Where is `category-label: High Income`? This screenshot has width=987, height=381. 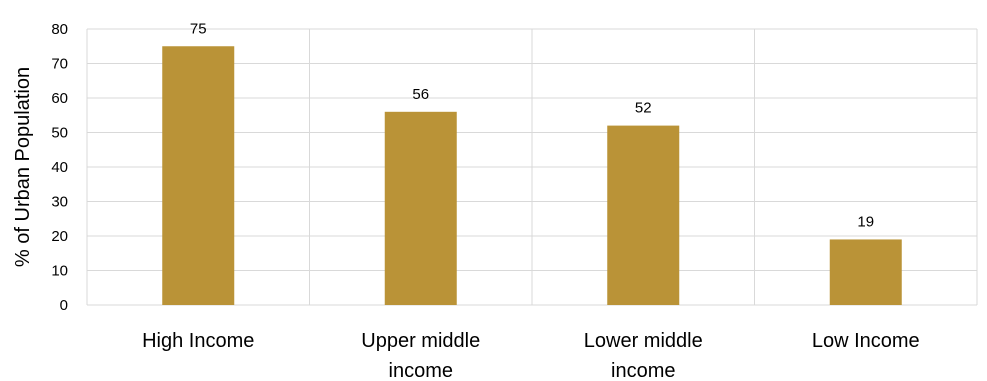 category-label: High Income is located at coordinates (198, 341).